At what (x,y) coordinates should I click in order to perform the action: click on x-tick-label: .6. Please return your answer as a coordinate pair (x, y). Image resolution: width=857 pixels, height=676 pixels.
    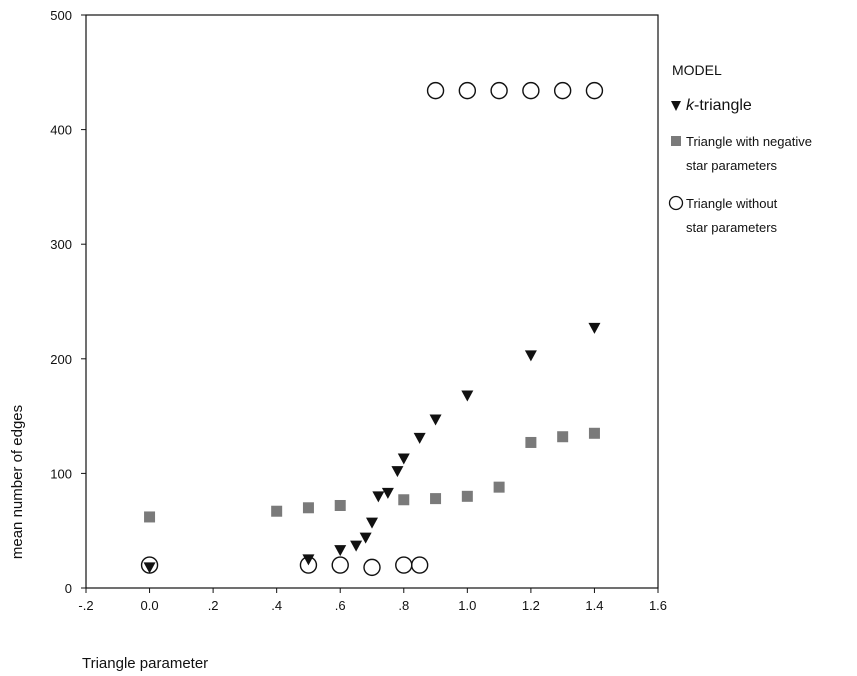
    Looking at the image, I should click on (340, 605).